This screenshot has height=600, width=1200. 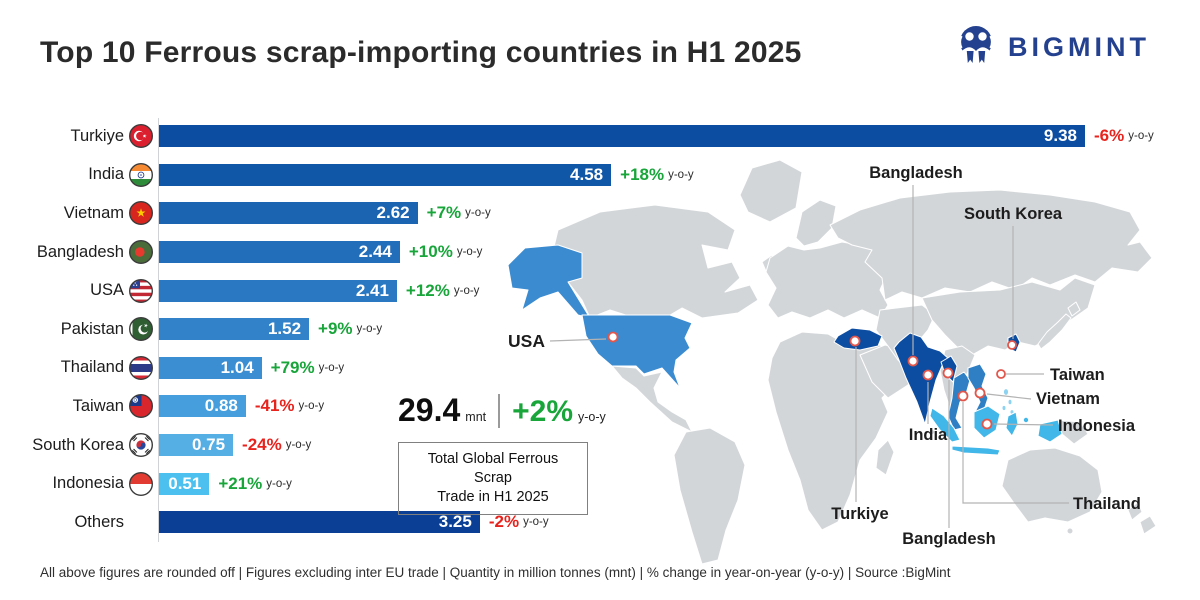 What do you see at coordinates (1008, 401) in the screenshot?
I see `map-country-philippines` at bounding box center [1008, 401].